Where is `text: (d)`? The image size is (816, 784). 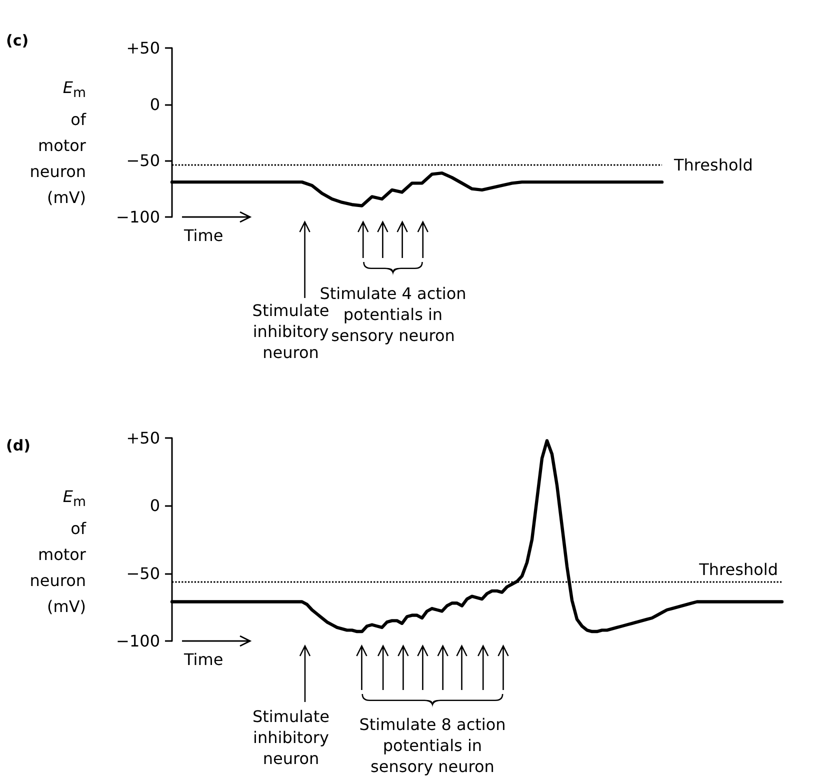 text: (d) is located at coordinates (18, 445).